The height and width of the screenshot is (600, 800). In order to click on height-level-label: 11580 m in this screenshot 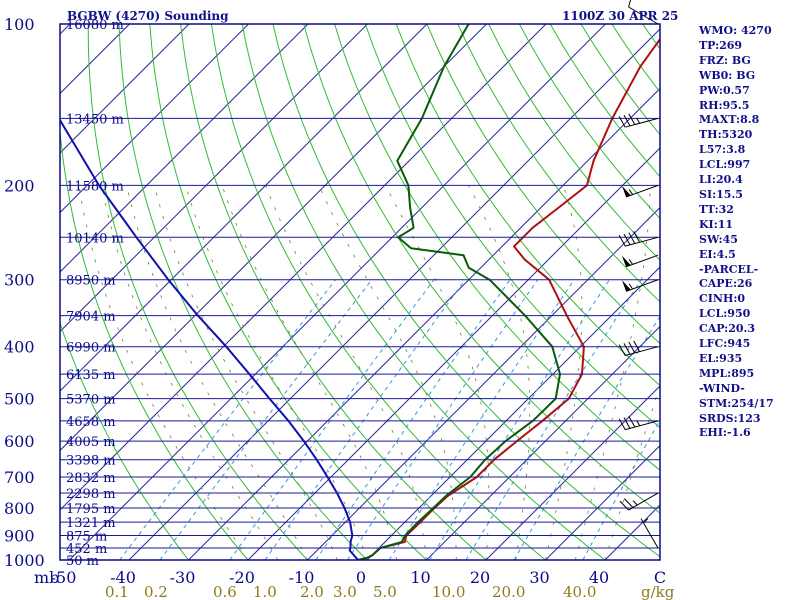, I will do `click(95, 186)`.